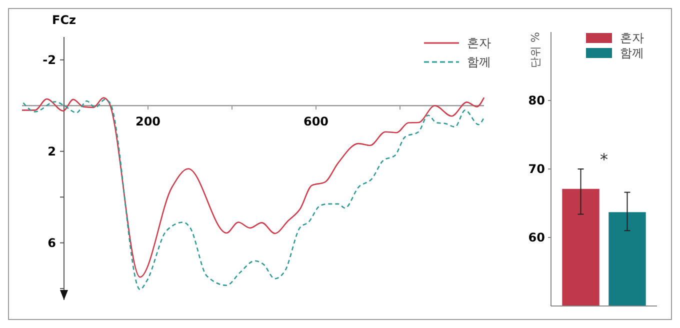  Describe the element at coordinates (536, 101) in the screenshot. I see `y-tick-label: 80` at that location.